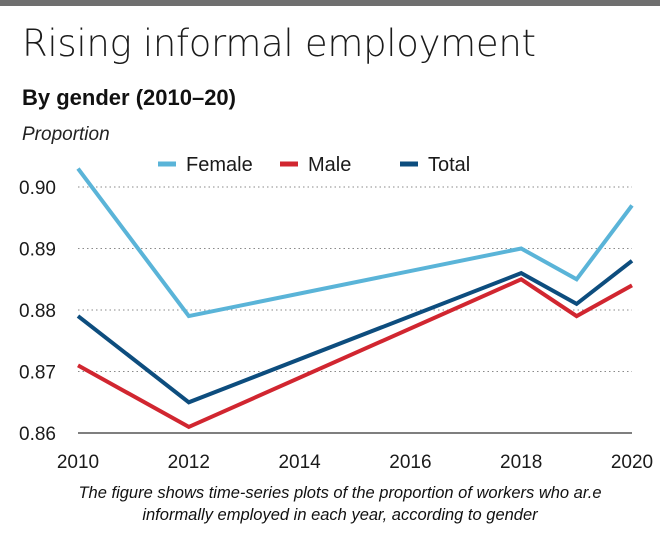  Describe the element at coordinates (330, 3) in the screenshot. I see `top-rule` at that location.